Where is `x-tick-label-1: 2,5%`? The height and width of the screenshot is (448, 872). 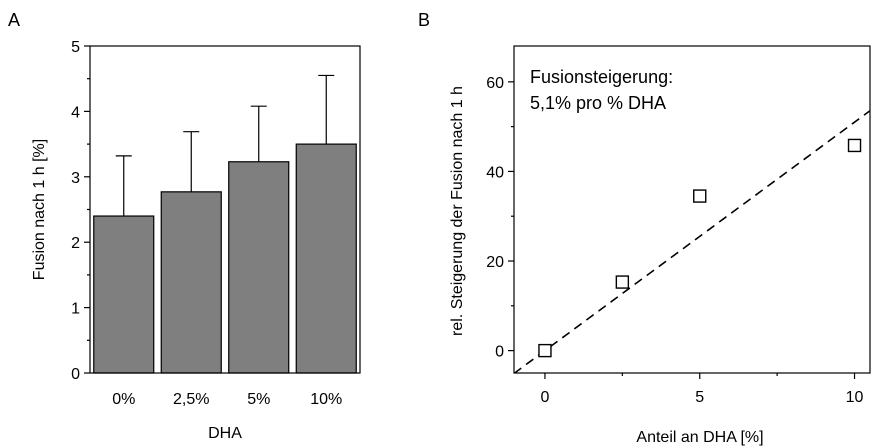
x-tick-label-1: 2,5% is located at coordinates (191, 399).